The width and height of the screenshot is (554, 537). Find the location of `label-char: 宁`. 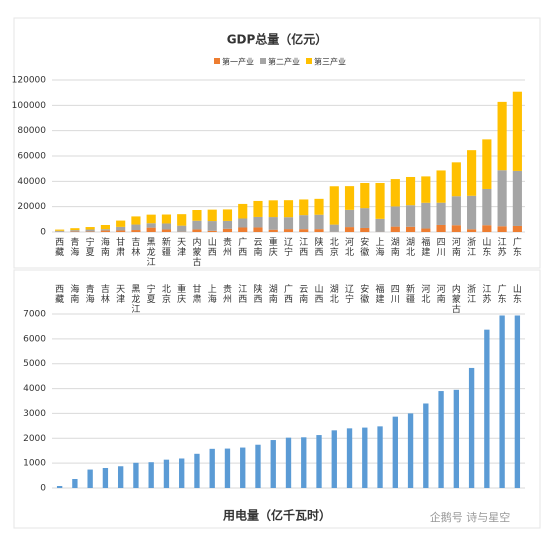

label-char: 宁 is located at coordinates (349, 299).